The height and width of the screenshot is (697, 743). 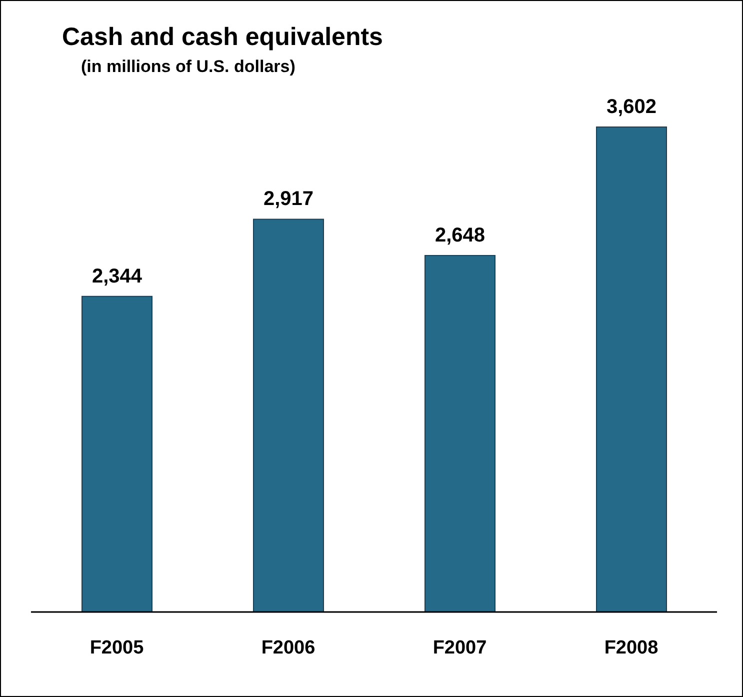 What do you see at coordinates (117, 276) in the screenshot?
I see `data-label: 2,344` at bounding box center [117, 276].